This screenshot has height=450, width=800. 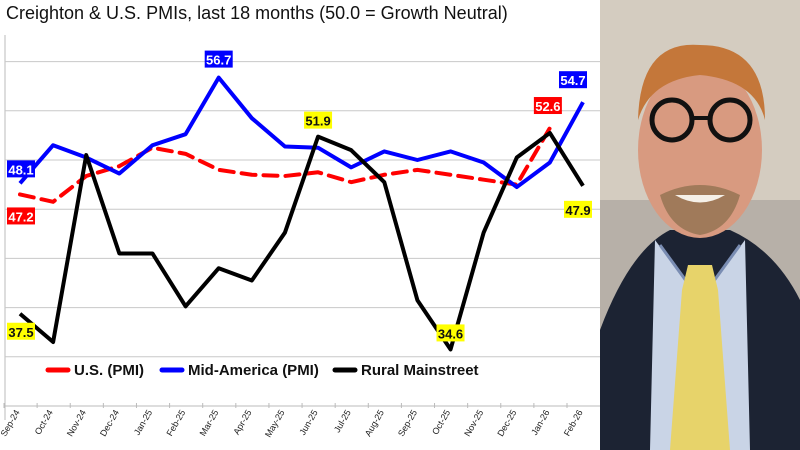 I want to click on x-tick-label: Jun-25, so click(x=308, y=422).